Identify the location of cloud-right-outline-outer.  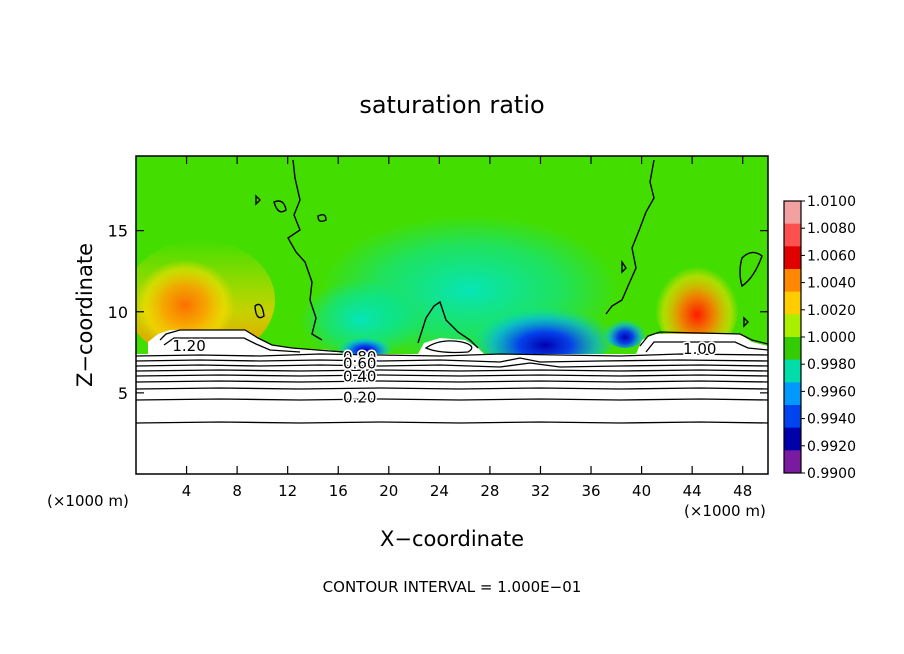
(703, 339).